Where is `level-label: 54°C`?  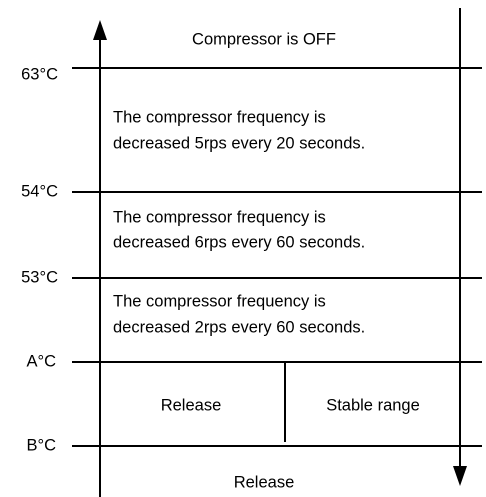
level-label: 54°C is located at coordinates (39, 191).